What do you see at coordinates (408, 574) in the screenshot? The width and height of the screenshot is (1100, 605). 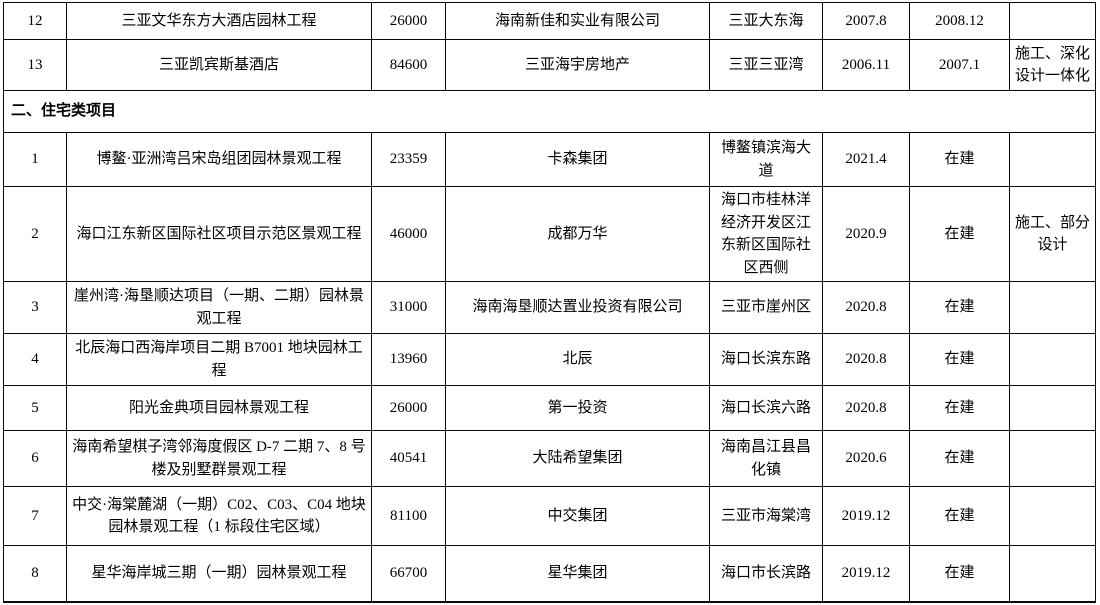 I see `cell-amount: 66700` at bounding box center [408, 574].